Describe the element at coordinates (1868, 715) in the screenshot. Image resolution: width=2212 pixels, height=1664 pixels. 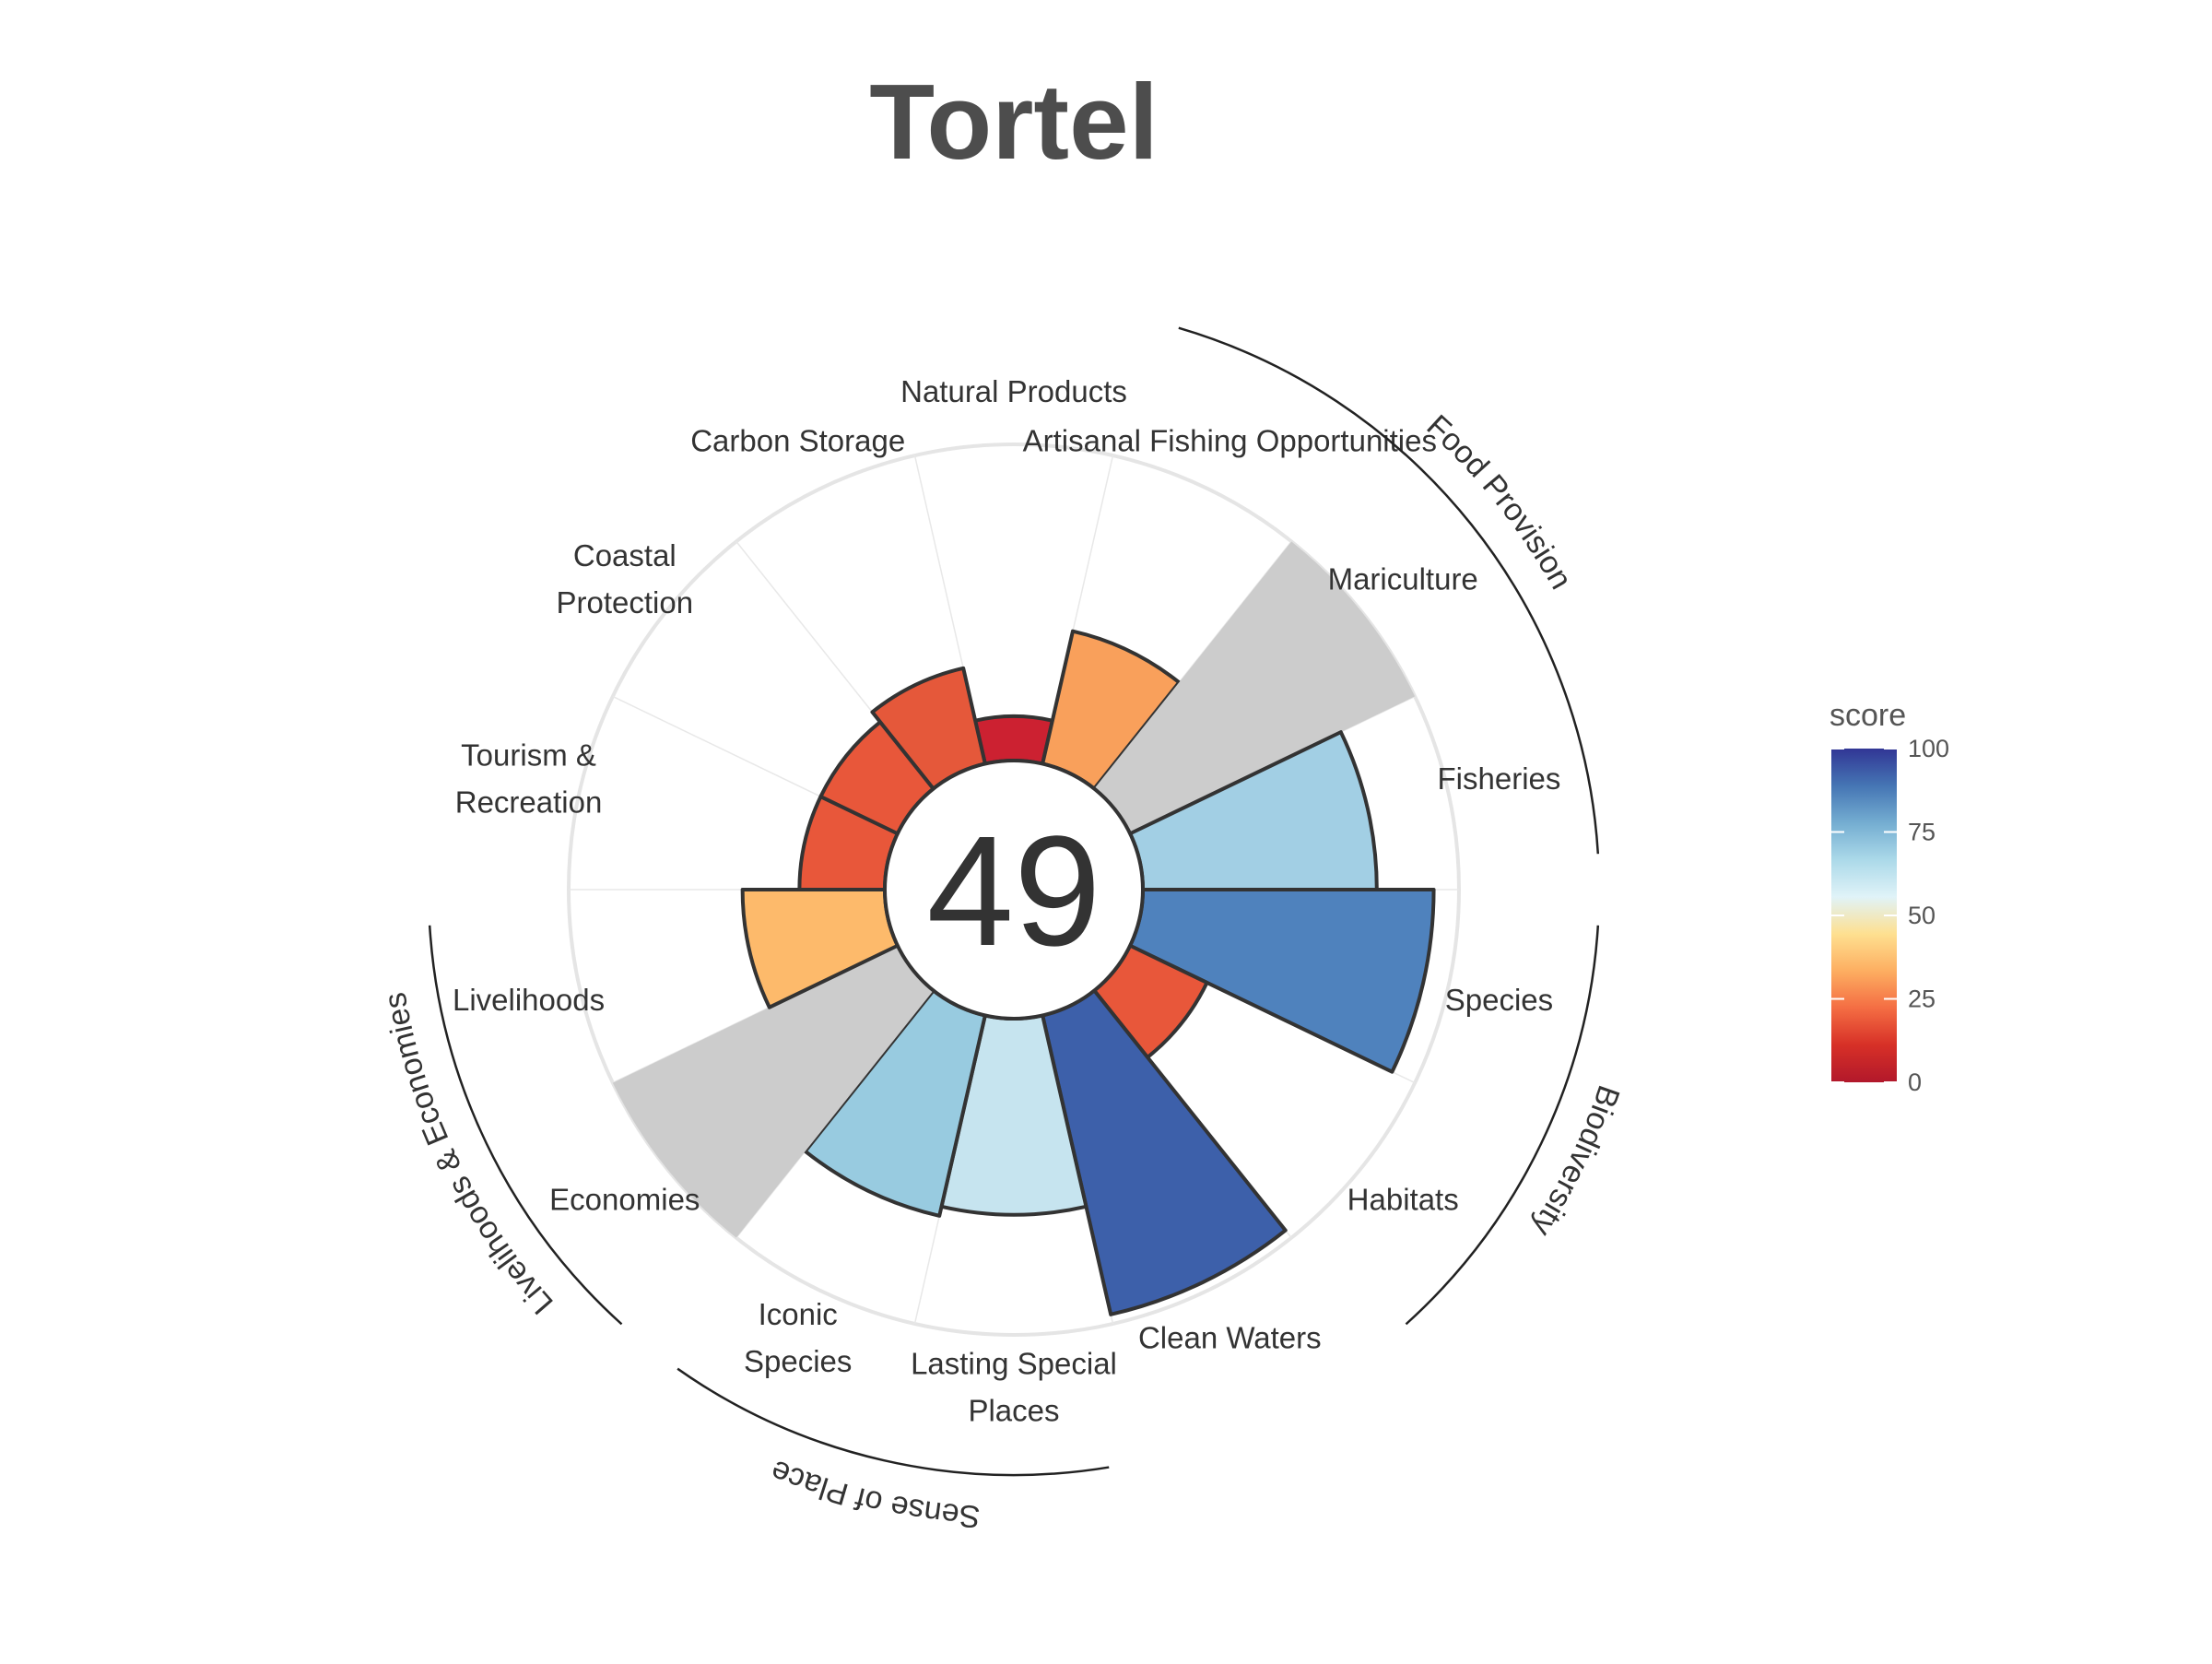
I see `legend-title: score` at that location.